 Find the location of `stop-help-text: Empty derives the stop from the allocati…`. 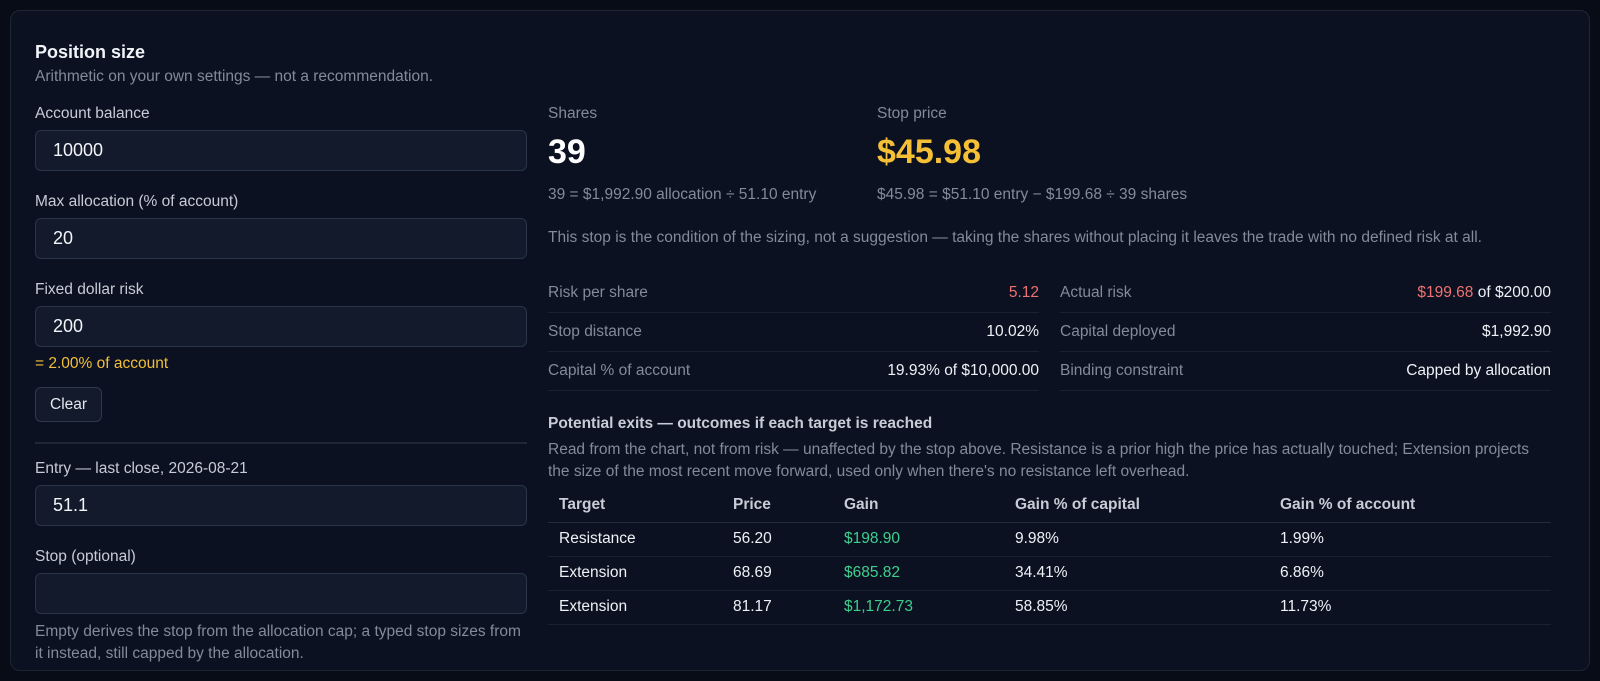

stop-help-text: Empty derives the stop from the allocati… is located at coordinates (278, 642).